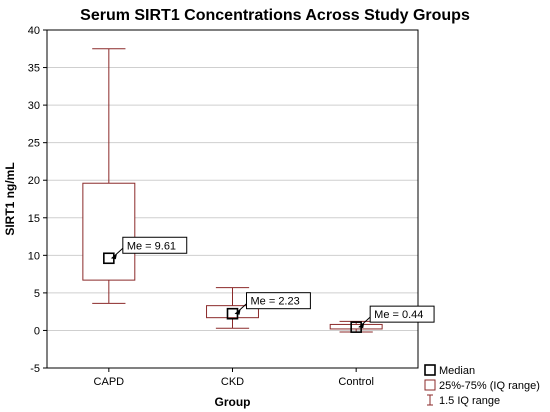  What do you see at coordinates (34, 181) in the screenshot?
I see `y-tick-label: 20` at bounding box center [34, 181].